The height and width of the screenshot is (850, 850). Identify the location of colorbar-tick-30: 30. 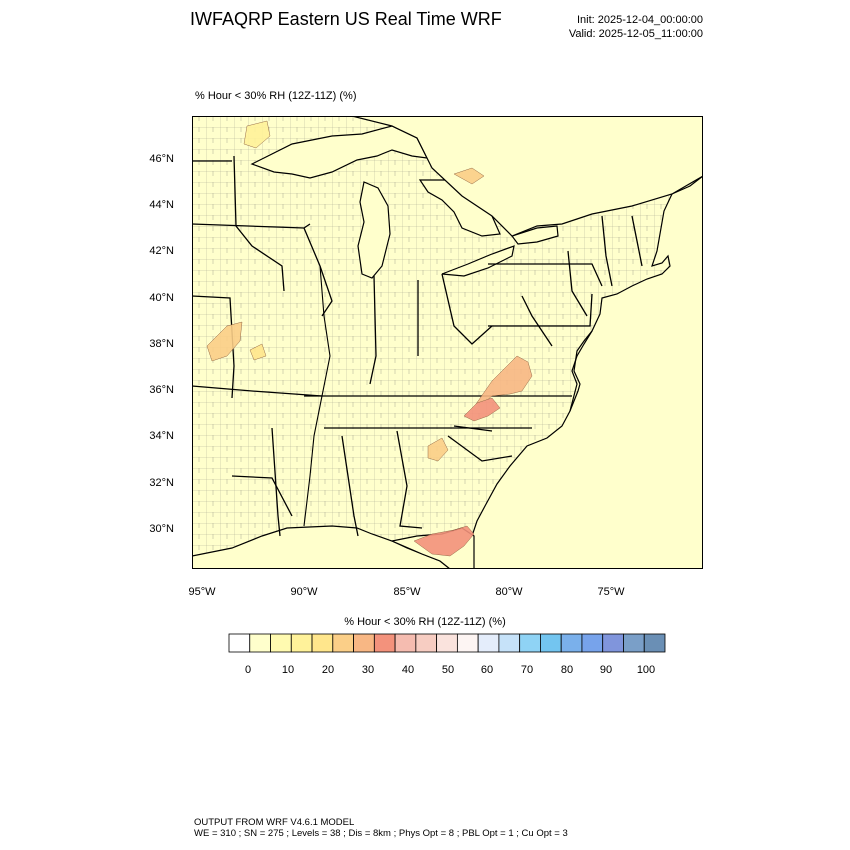
(368, 670).